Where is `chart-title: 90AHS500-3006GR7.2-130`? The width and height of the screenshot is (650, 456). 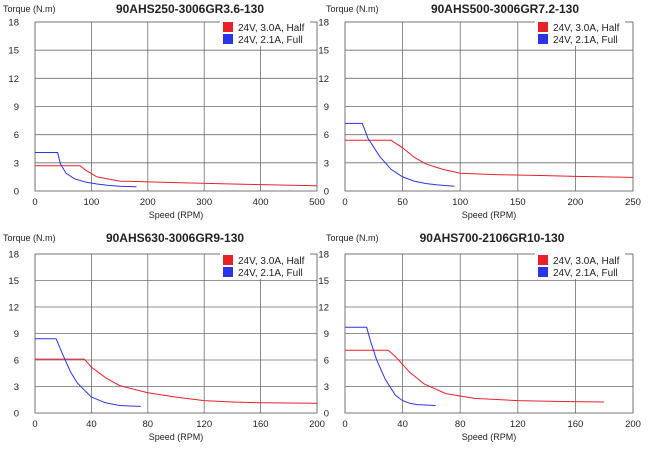
chart-title: 90AHS500-3006GR7.2-130 is located at coordinates (505, 9).